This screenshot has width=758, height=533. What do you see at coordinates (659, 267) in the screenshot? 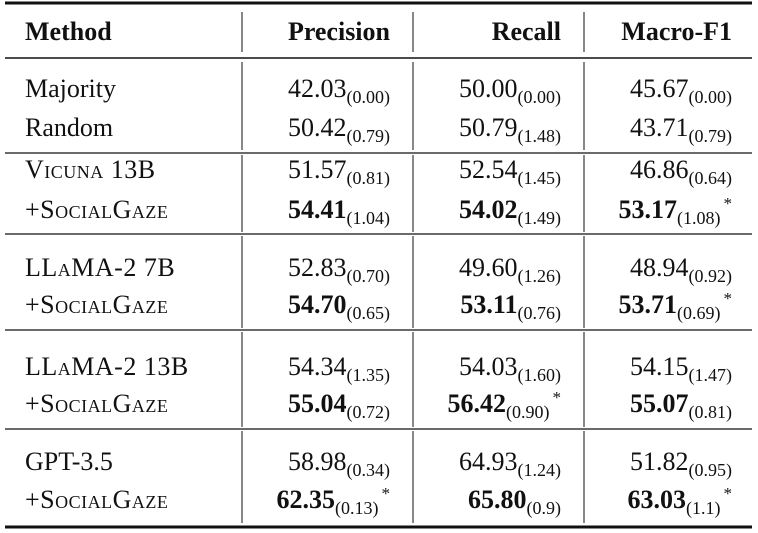
I see `score-value: 48.94` at bounding box center [659, 267].